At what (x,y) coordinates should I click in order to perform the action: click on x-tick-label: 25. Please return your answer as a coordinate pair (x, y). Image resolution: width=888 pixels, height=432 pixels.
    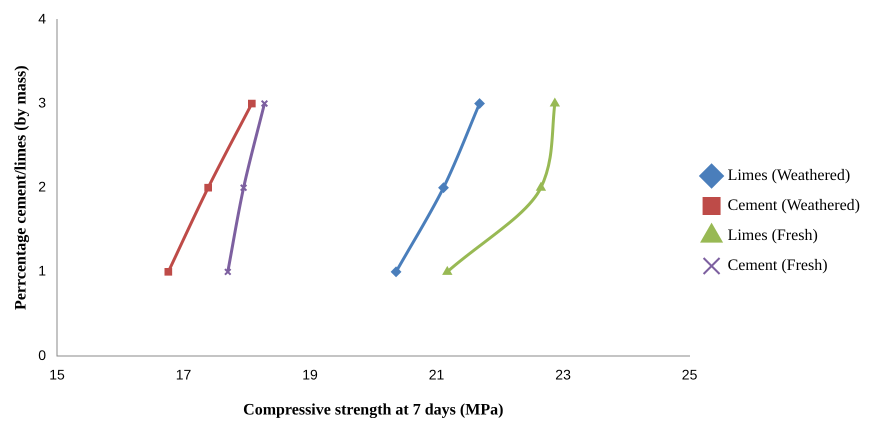
    Looking at the image, I should click on (690, 374).